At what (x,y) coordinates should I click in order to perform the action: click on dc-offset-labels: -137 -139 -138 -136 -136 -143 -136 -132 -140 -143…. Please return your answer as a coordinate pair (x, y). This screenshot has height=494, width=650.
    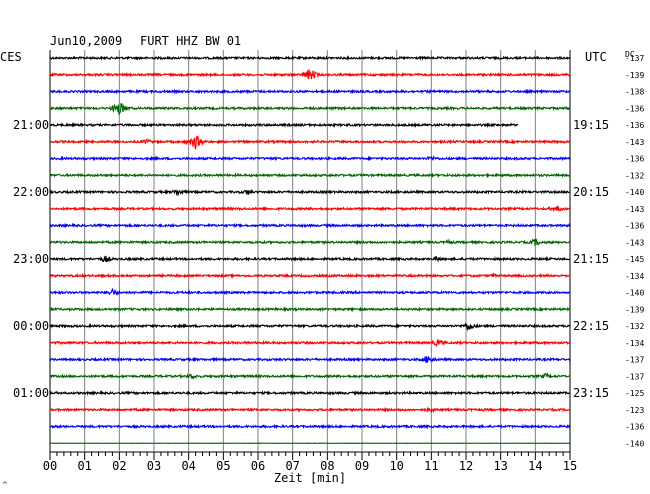
    Looking at the image, I should click on (634, 251).